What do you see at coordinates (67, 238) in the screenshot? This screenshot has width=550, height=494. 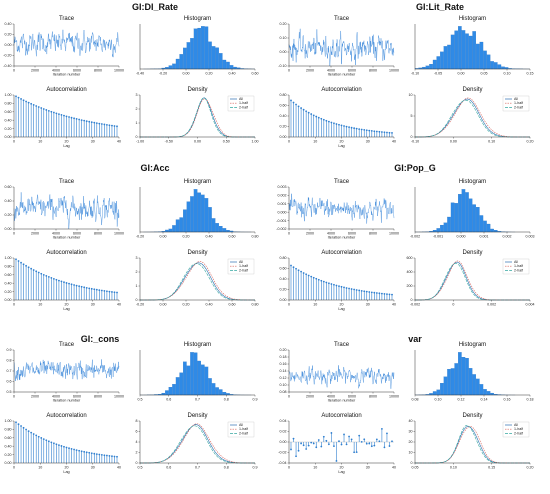 I see `trace-xlabel: Iteration number` at bounding box center [67, 238].